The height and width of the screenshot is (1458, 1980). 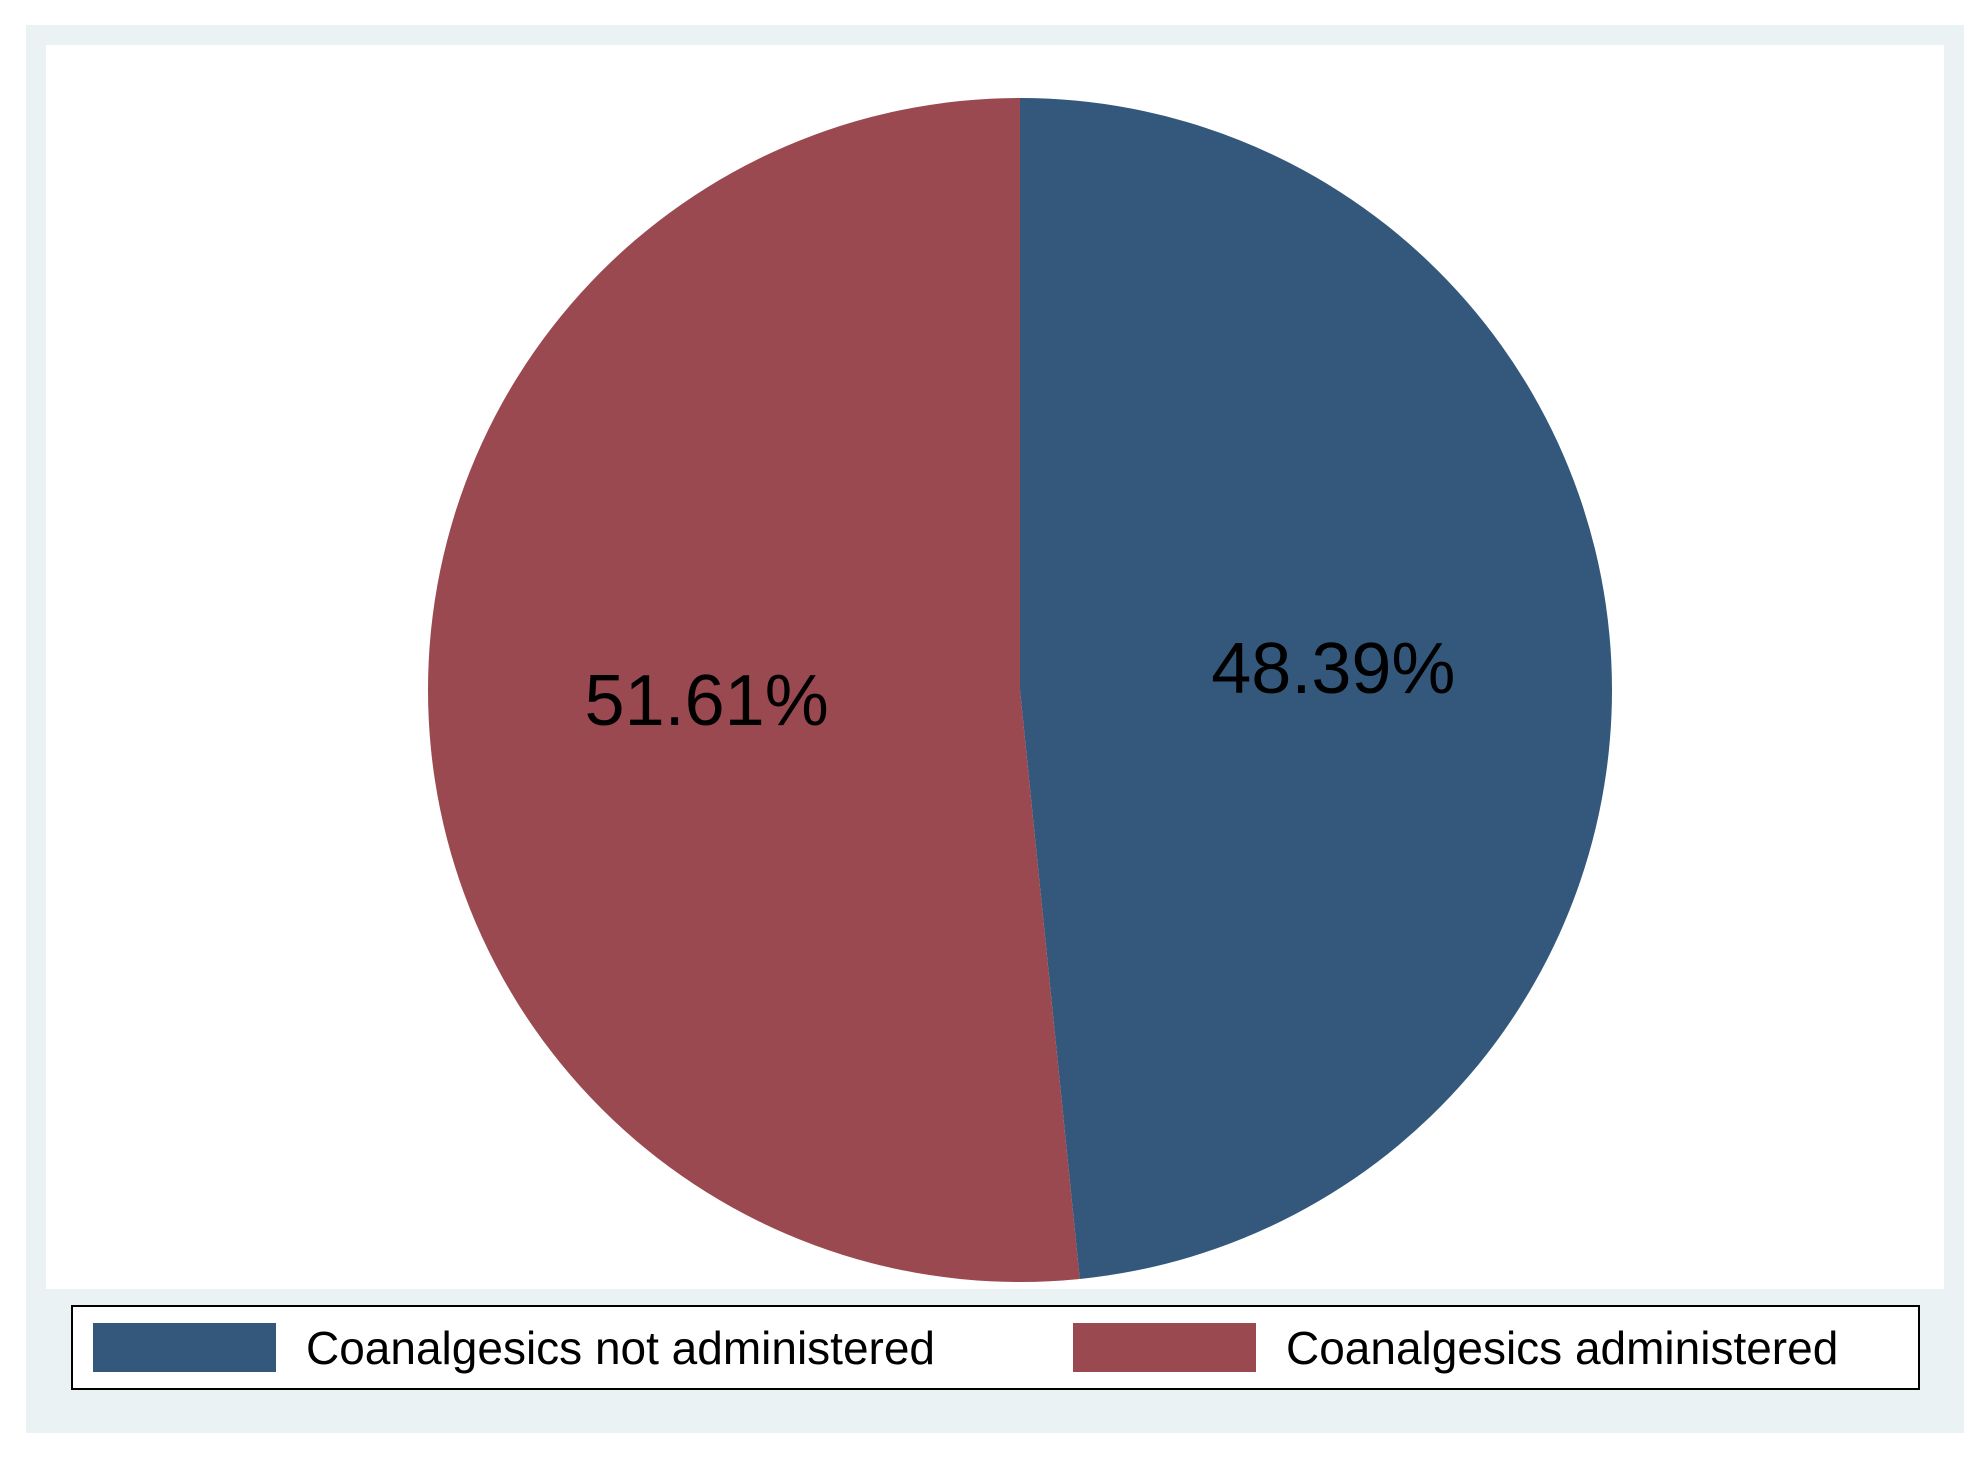 I want to click on legend-label-administered: Coanalgesics administered, so click(x=1562, y=1347).